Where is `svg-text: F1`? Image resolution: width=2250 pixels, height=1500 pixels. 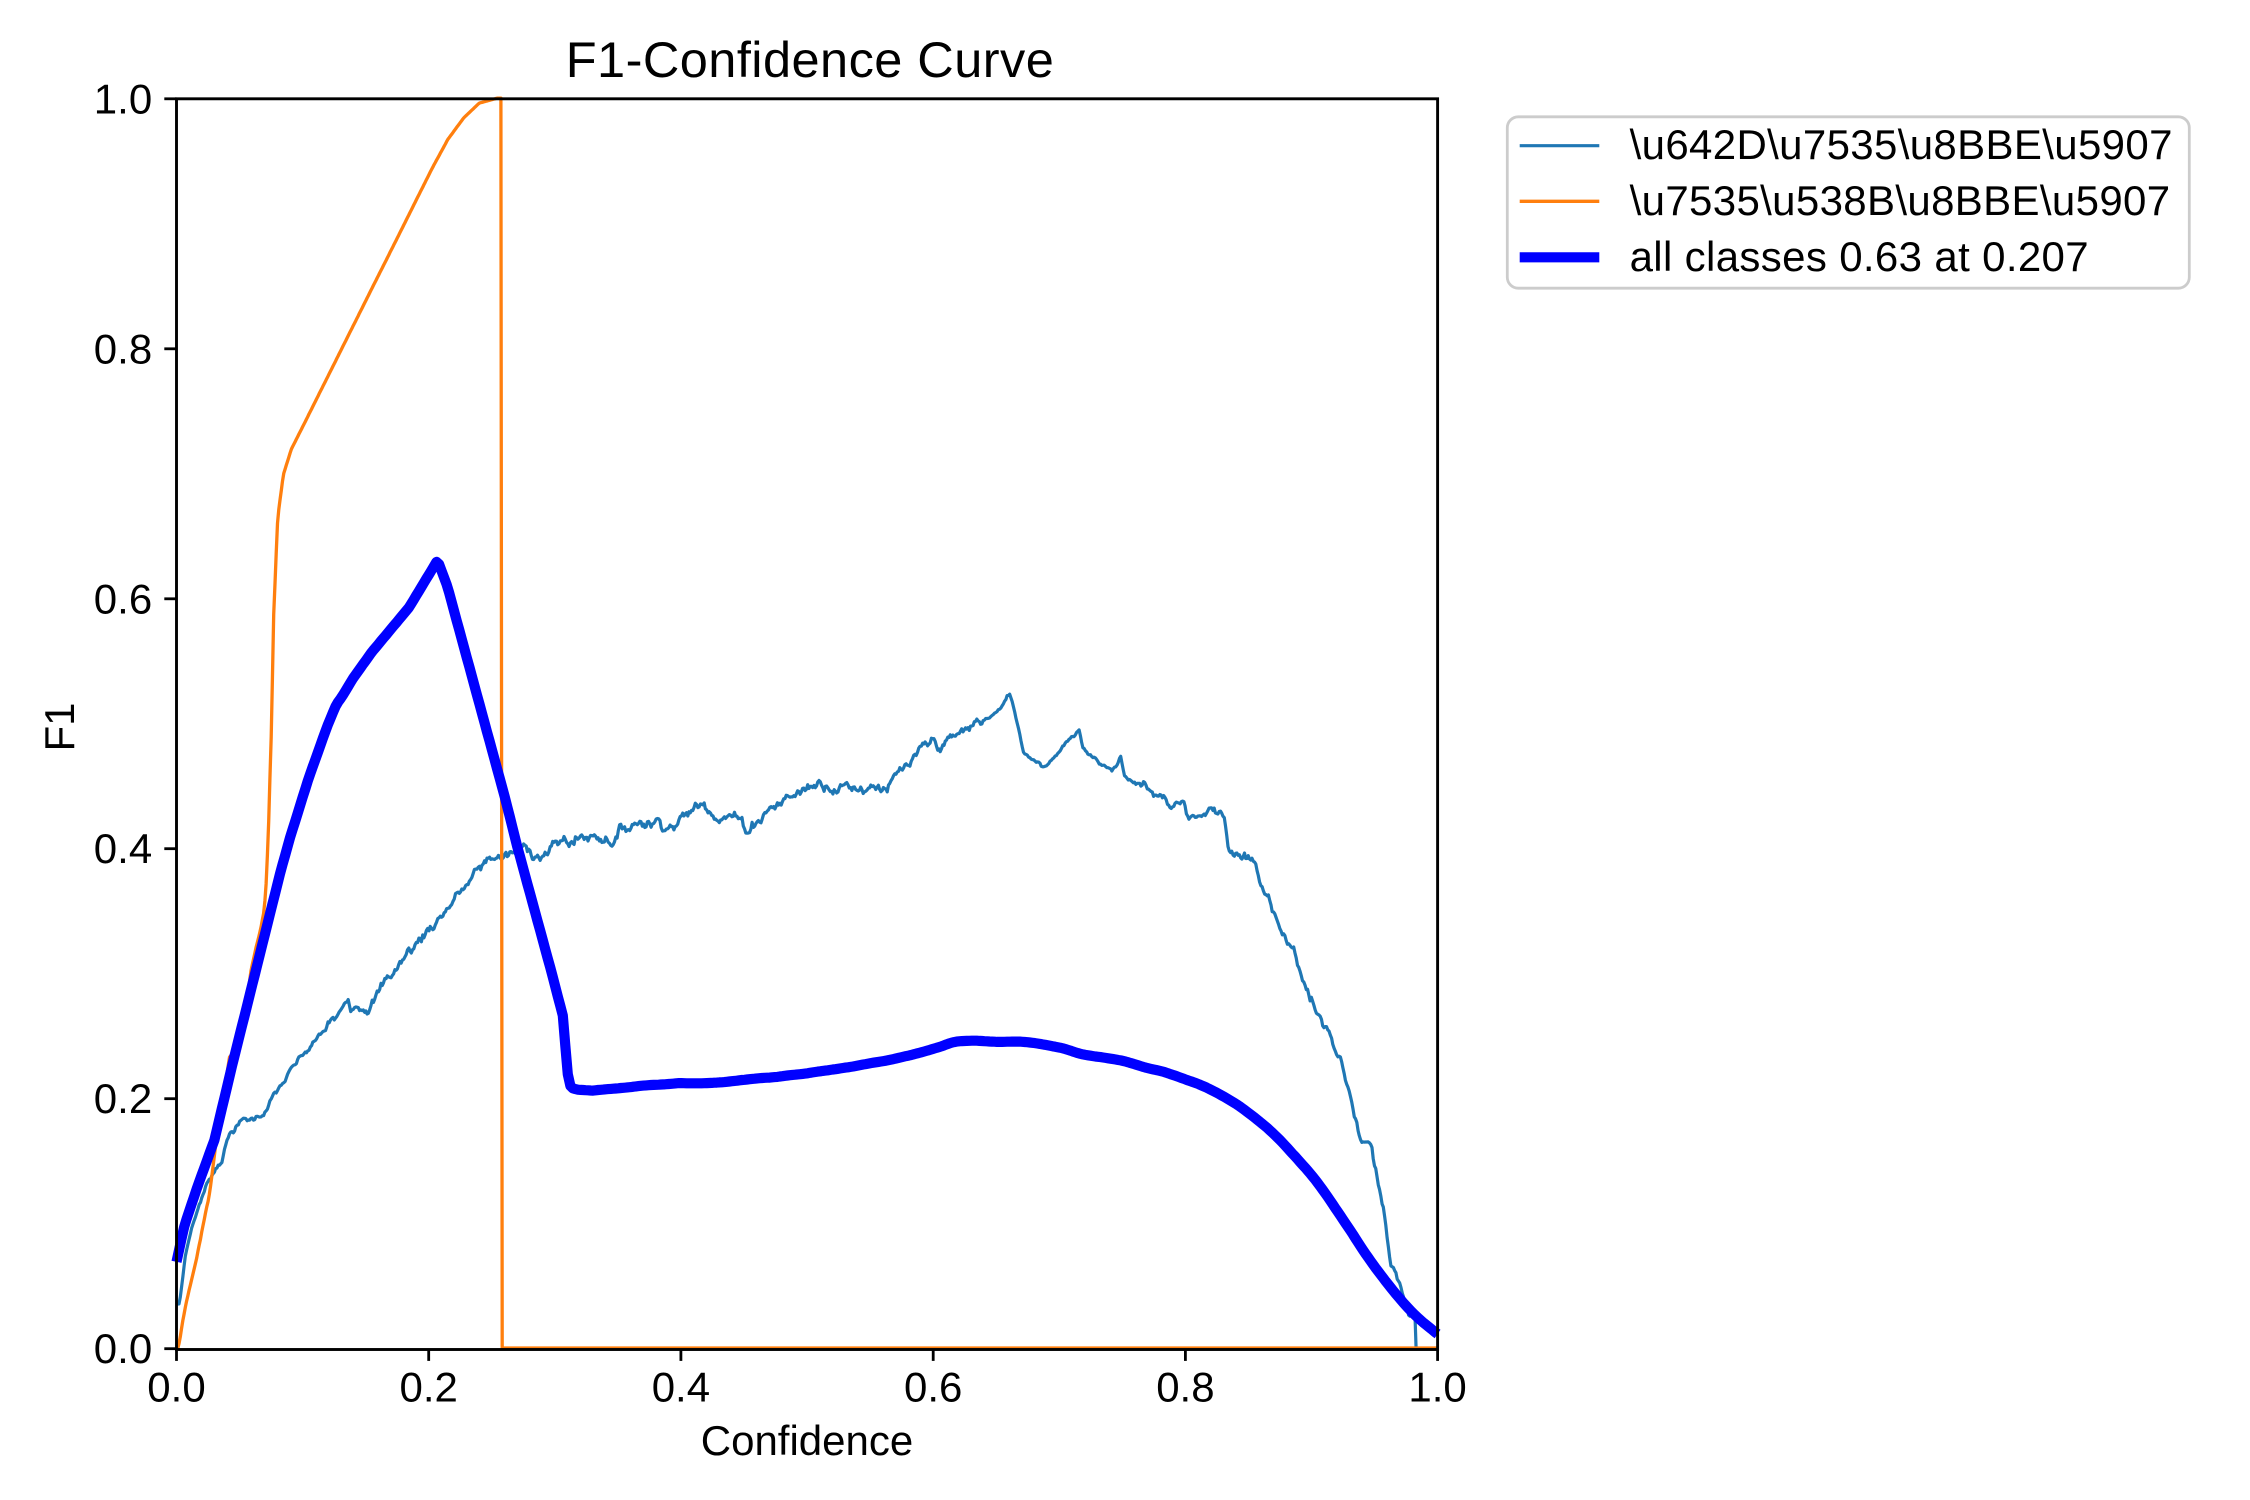
svg-text: F1 is located at coordinates (59, 726).